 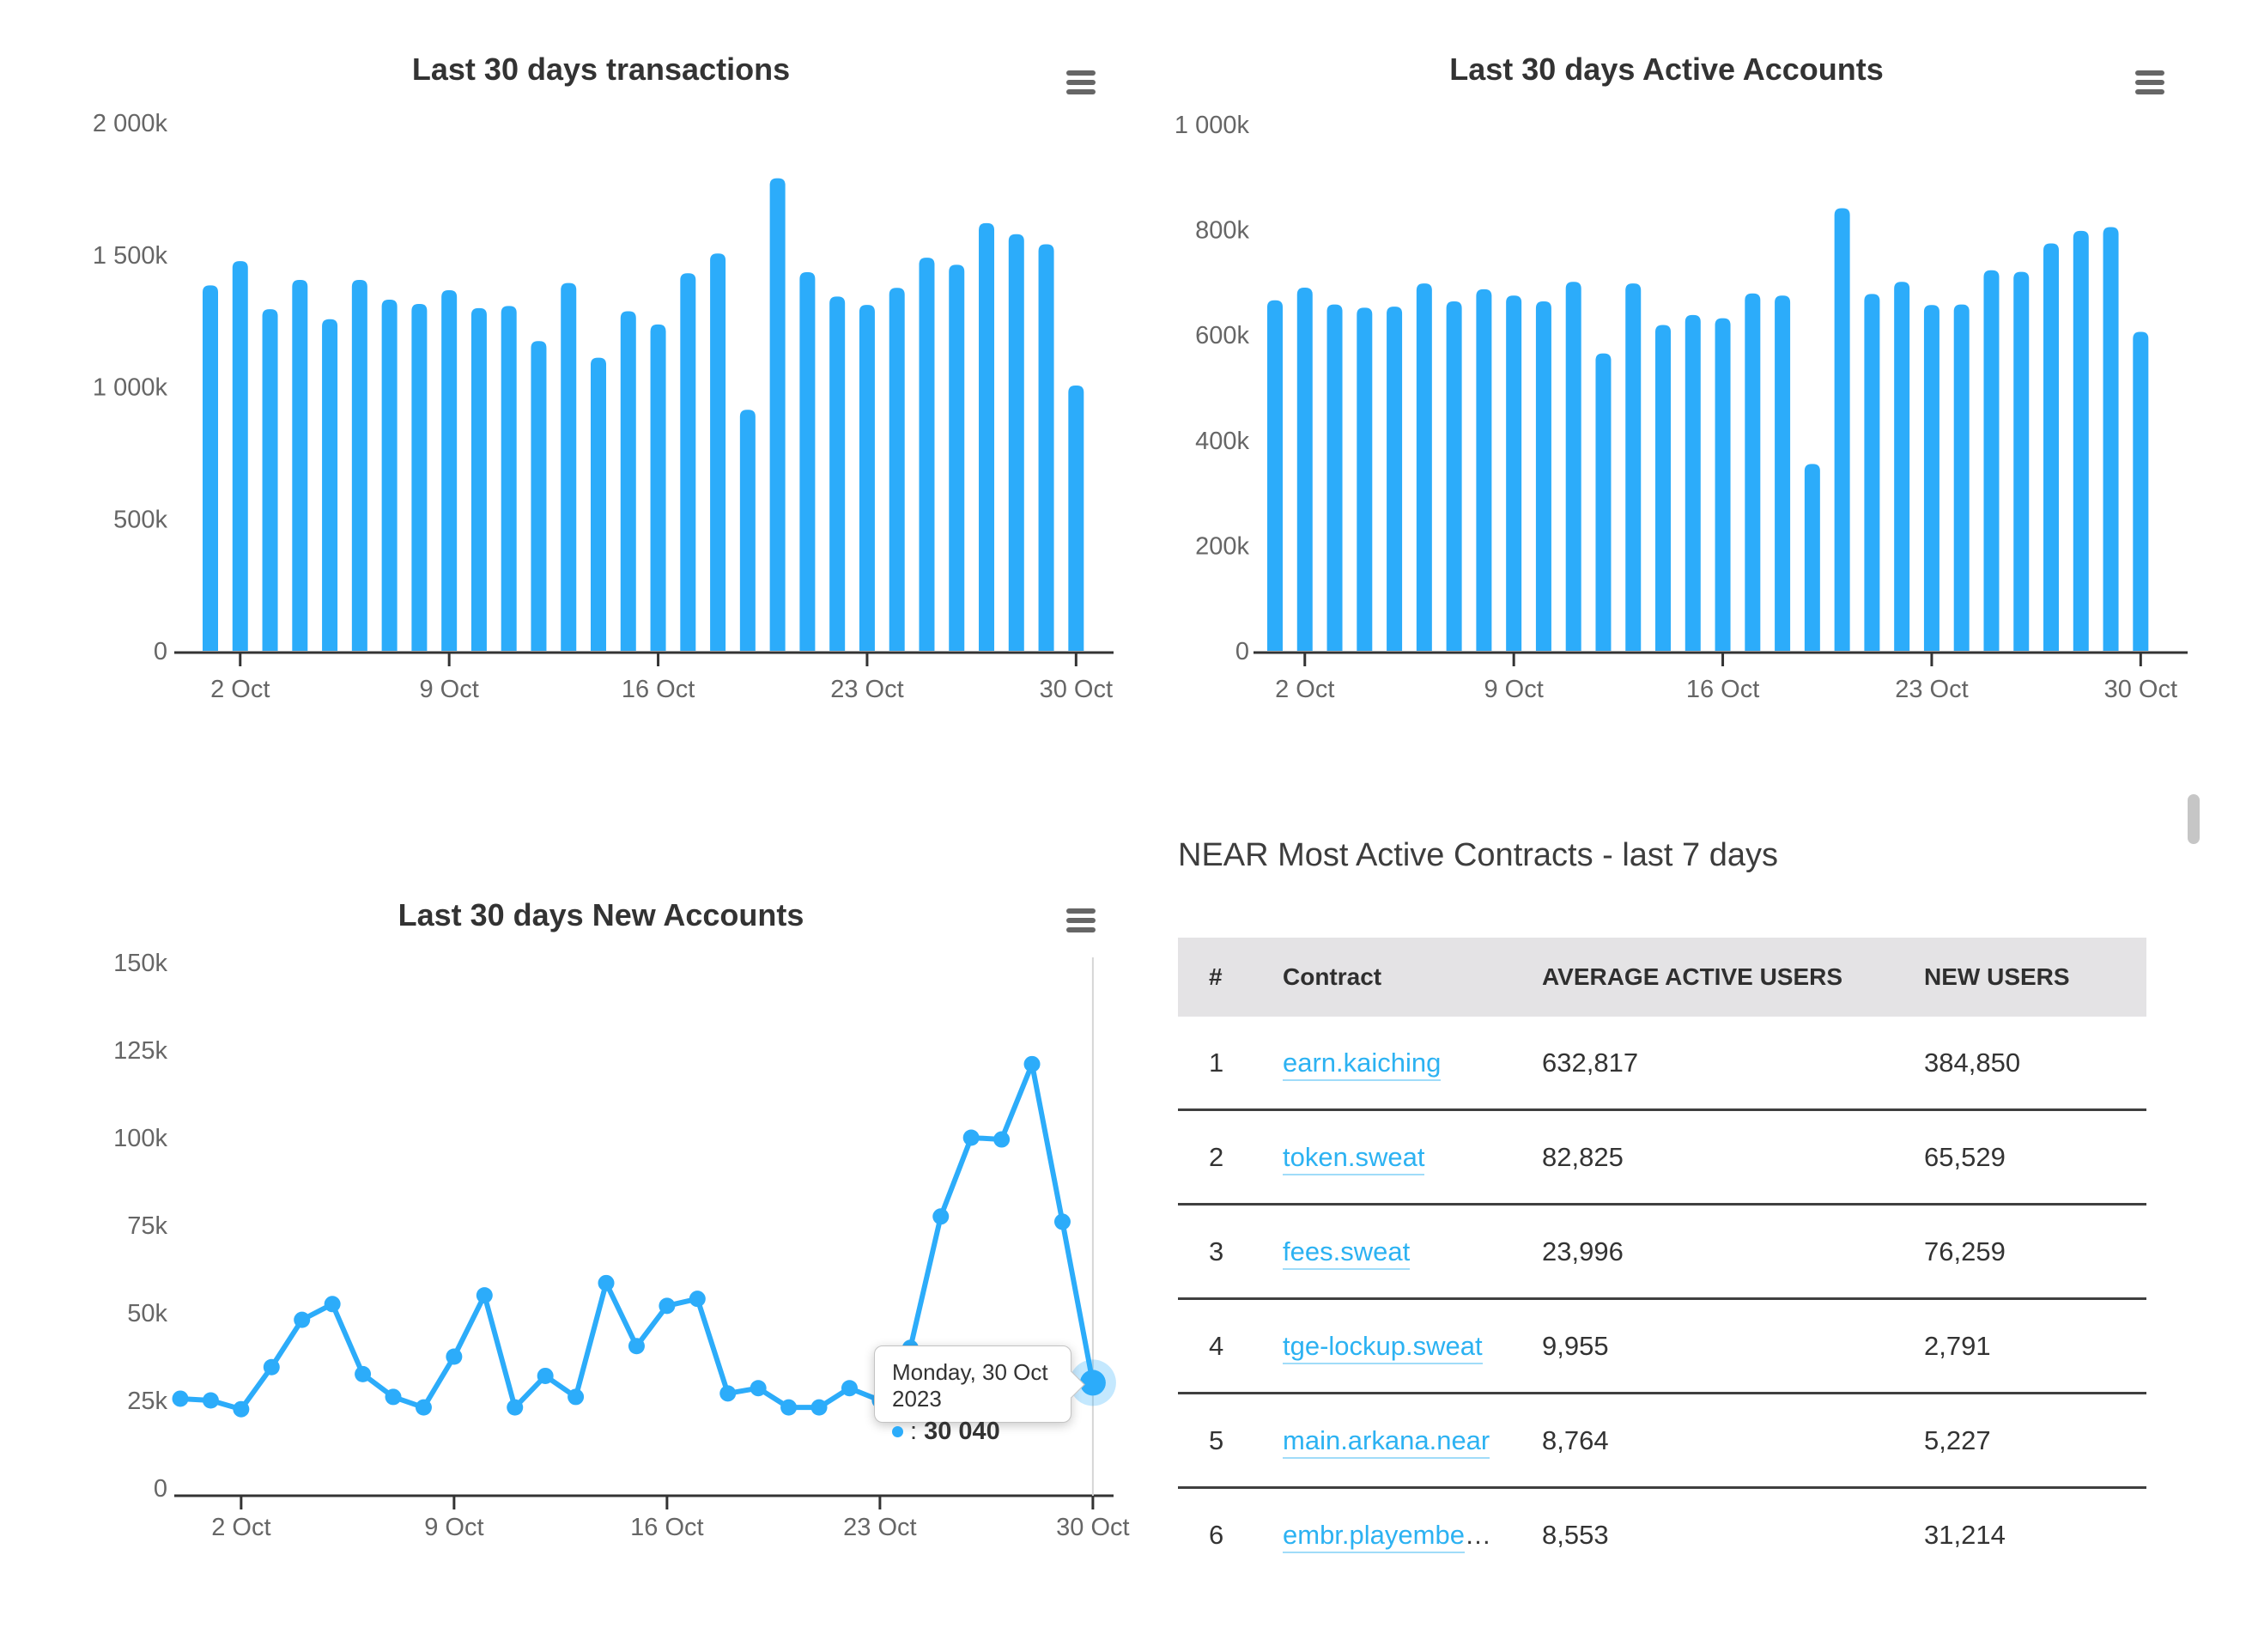 What do you see at coordinates (1092, 1383) in the screenshot?
I see `selected-data-point` at bounding box center [1092, 1383].